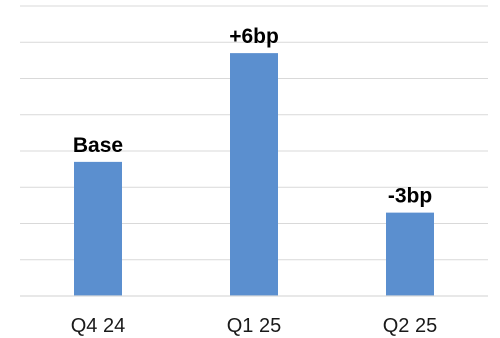 This screenshot has height=338, width=500. I want to click on x-tick-label: Q2 25, so click(410, 326).